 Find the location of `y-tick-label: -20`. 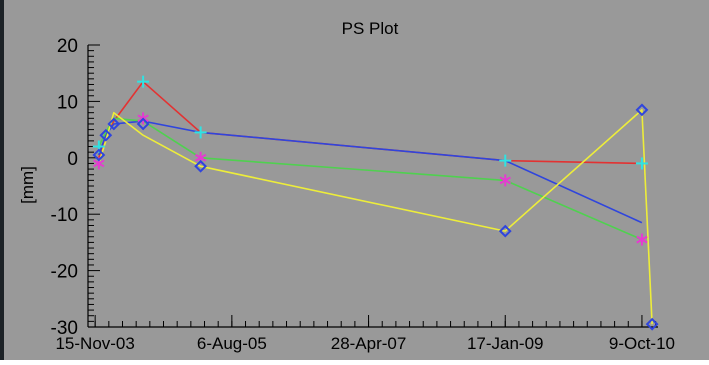

y-tick-label: -20 is located at coordinates (64, 272).